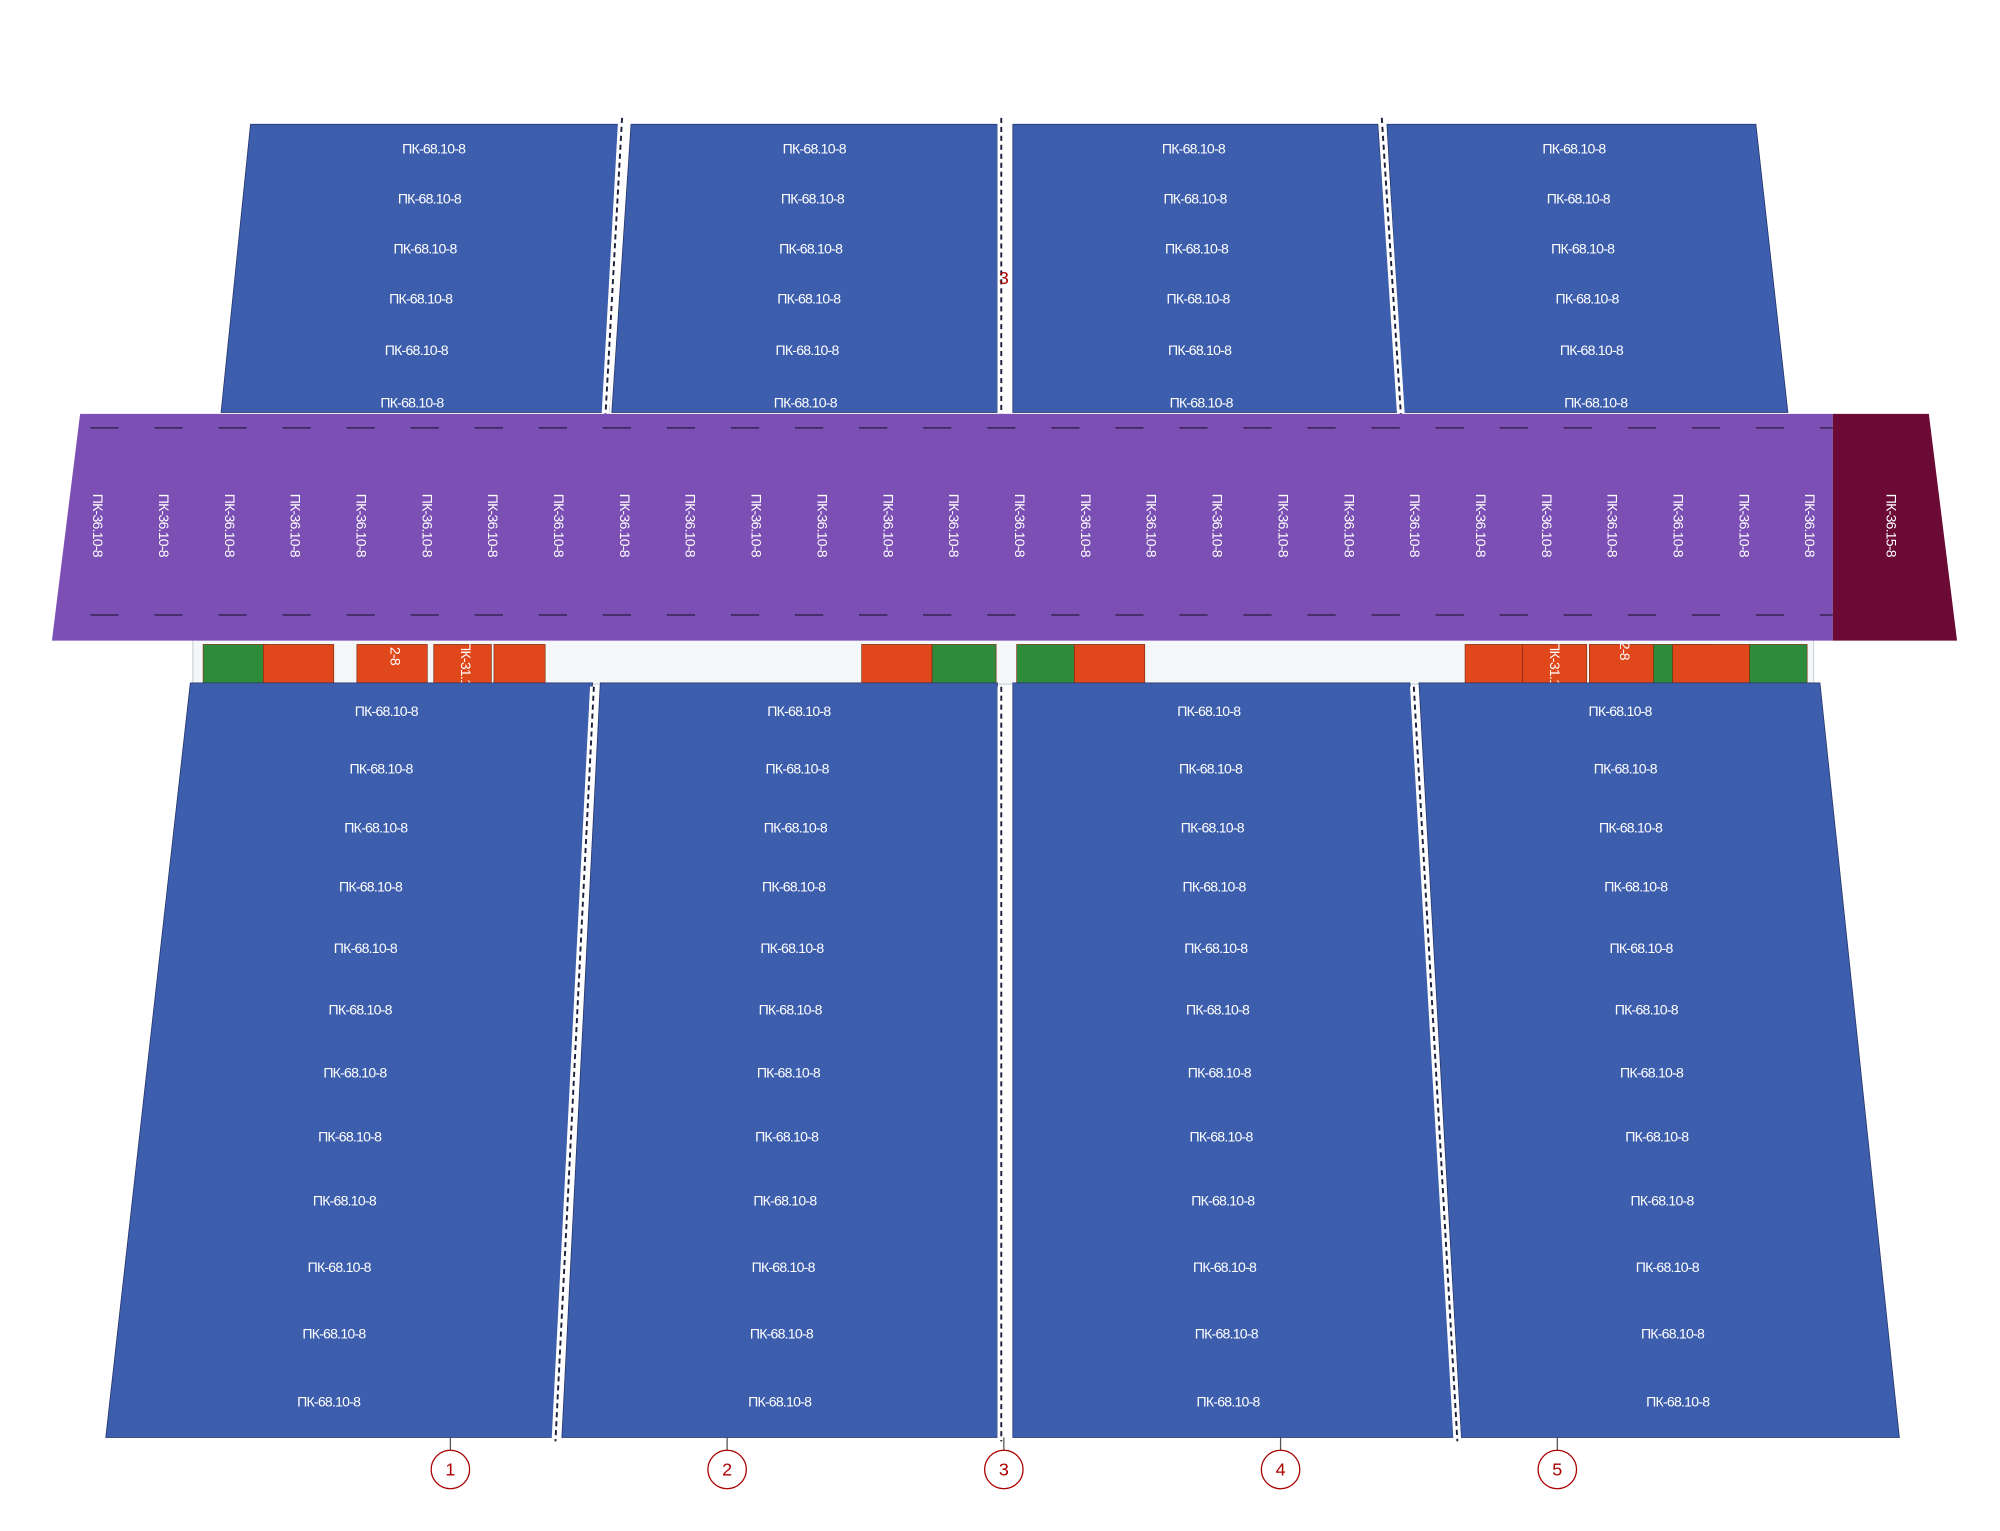 The image size is (2000, 1531). I want to click on axis-label: 3, so click(1004, 1470).